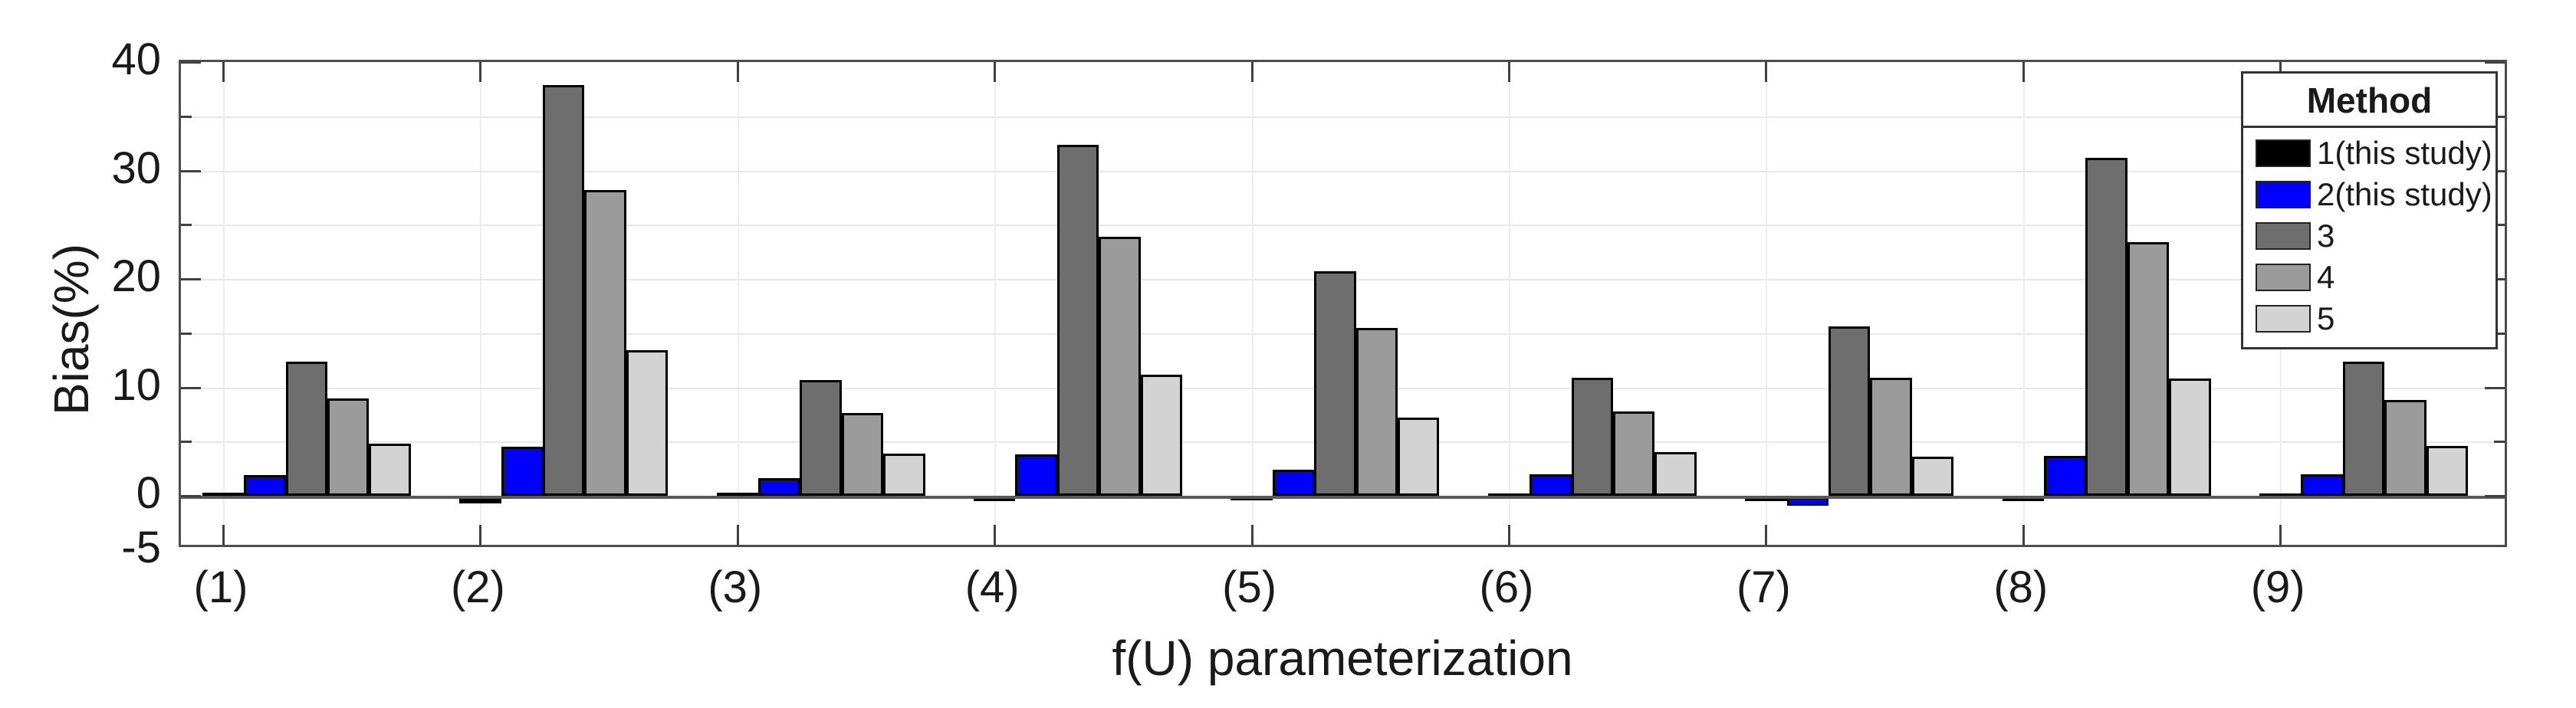  I want to click on bar-series3-group9, so click(2364, 428).